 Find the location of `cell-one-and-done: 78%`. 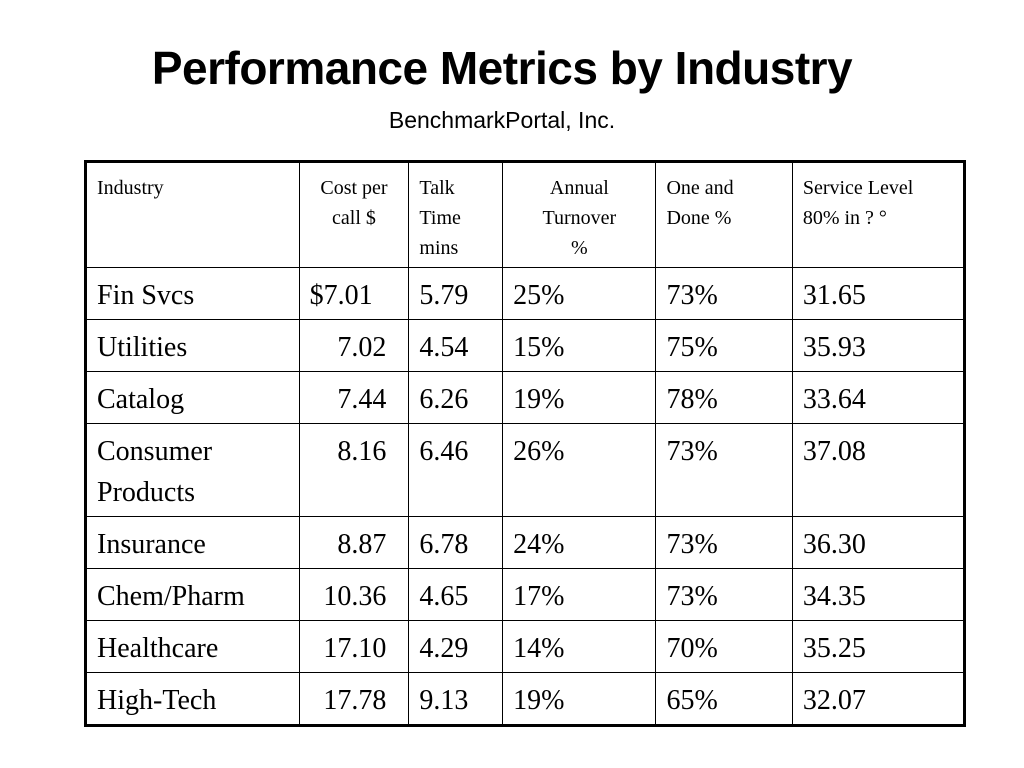

cell-one-and-done: 78% is located at coordinates (724, 397).